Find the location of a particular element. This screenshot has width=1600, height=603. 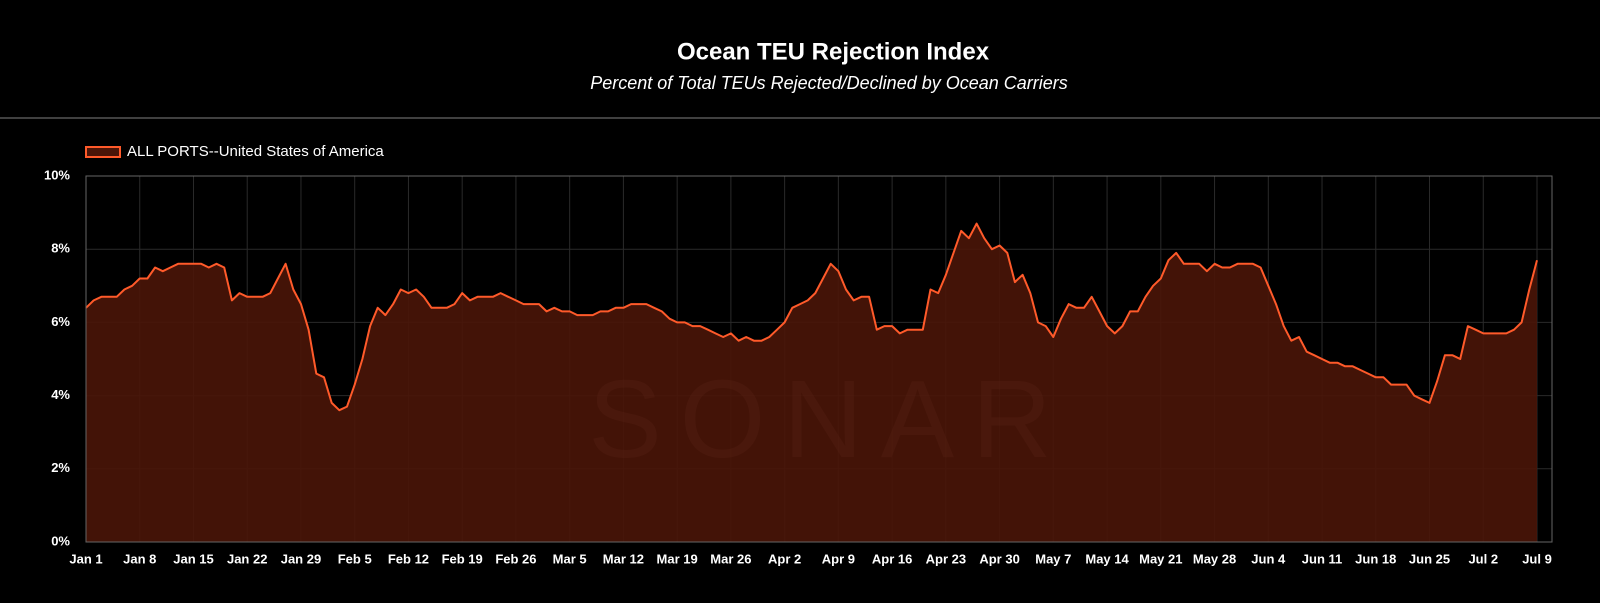

x-tick-label: Jun 25 is located at coordinates (1429, 558).